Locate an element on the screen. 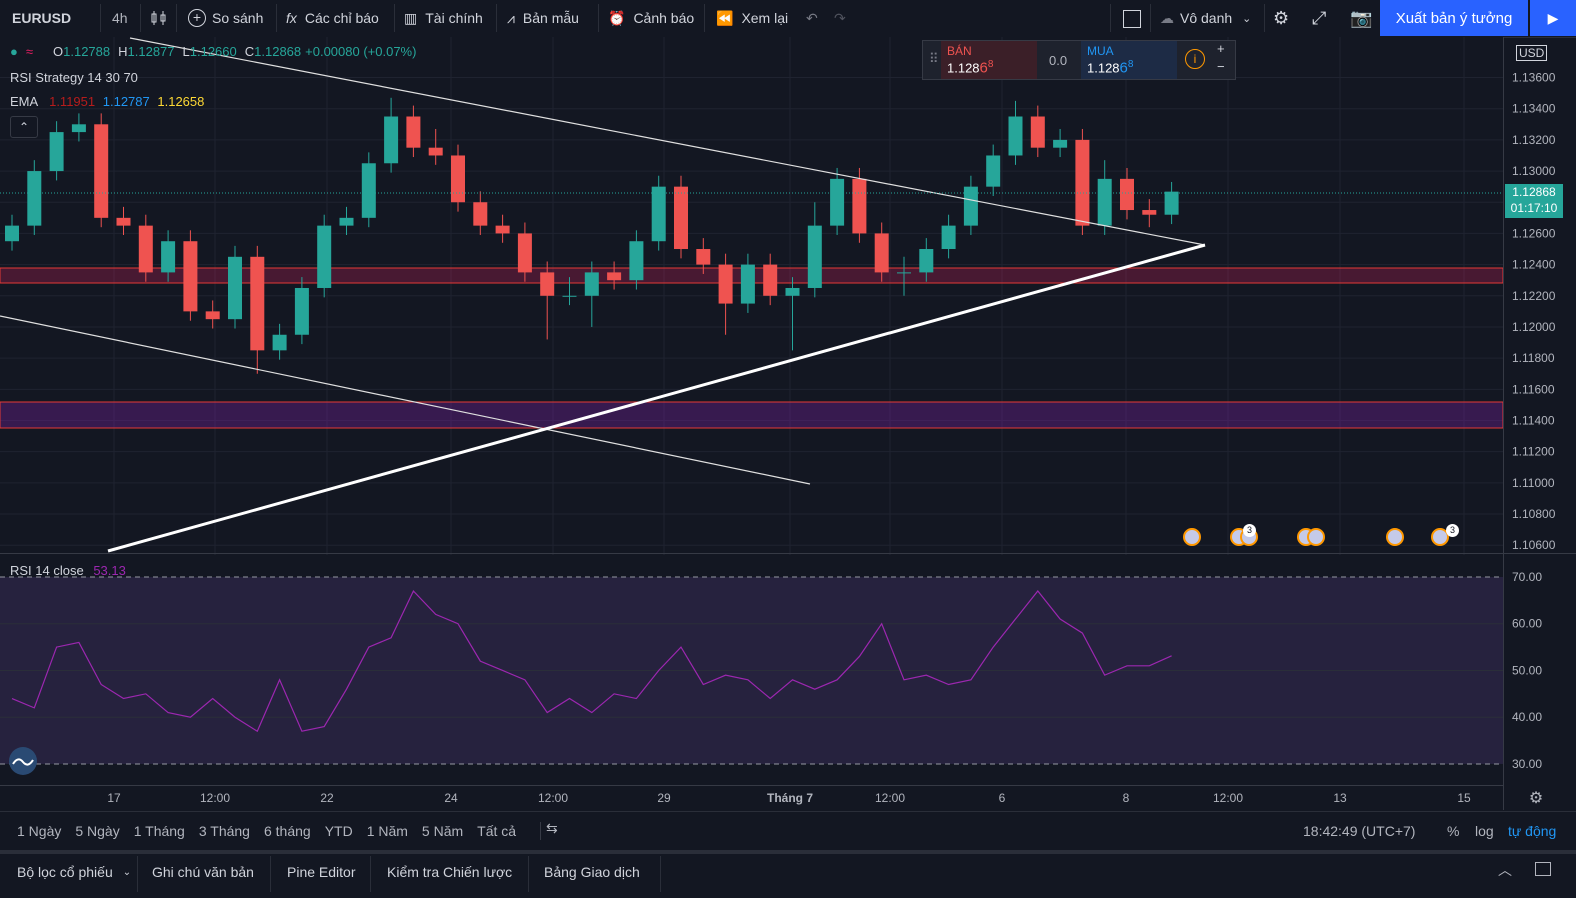 Image resolution: width=1576 pixels, height=898 pixels. x-tick-label: 12:00 is located at coordinates (215, 798).